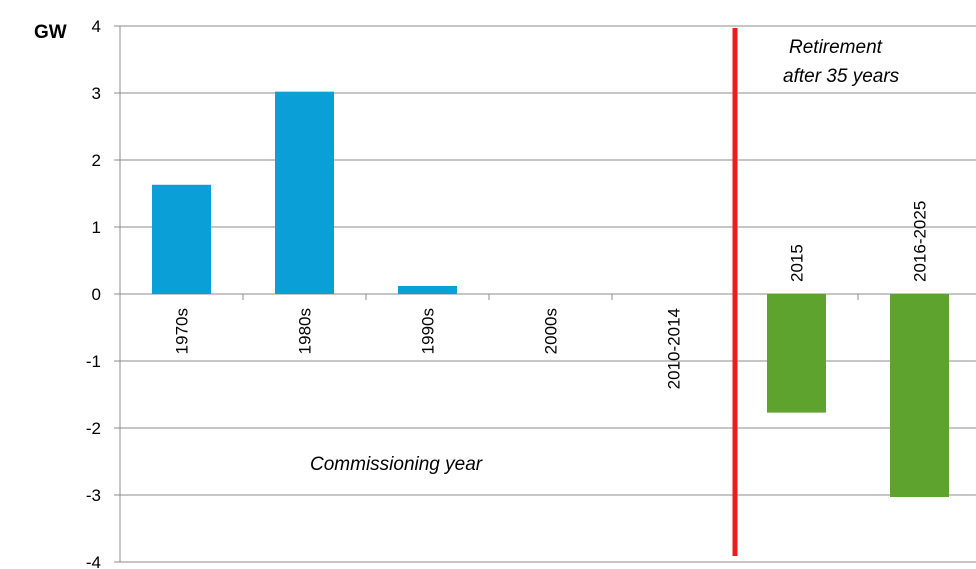 The image size is (976, 569). What do you see at coordinates (93, 495) in the screenshot?
I see `y-tick-label: -3` at bounding box center [93, 495].